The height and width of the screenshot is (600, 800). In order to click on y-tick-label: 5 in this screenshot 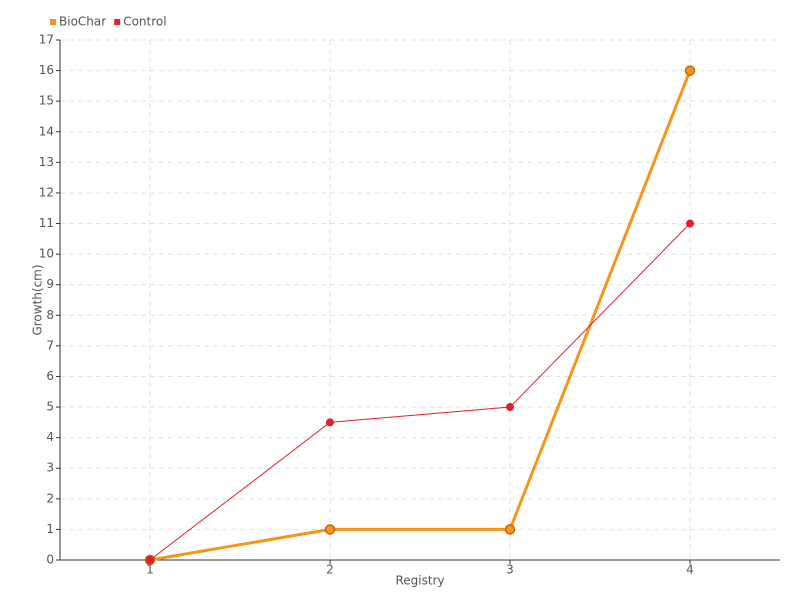, I will do `click(50, 407)`.